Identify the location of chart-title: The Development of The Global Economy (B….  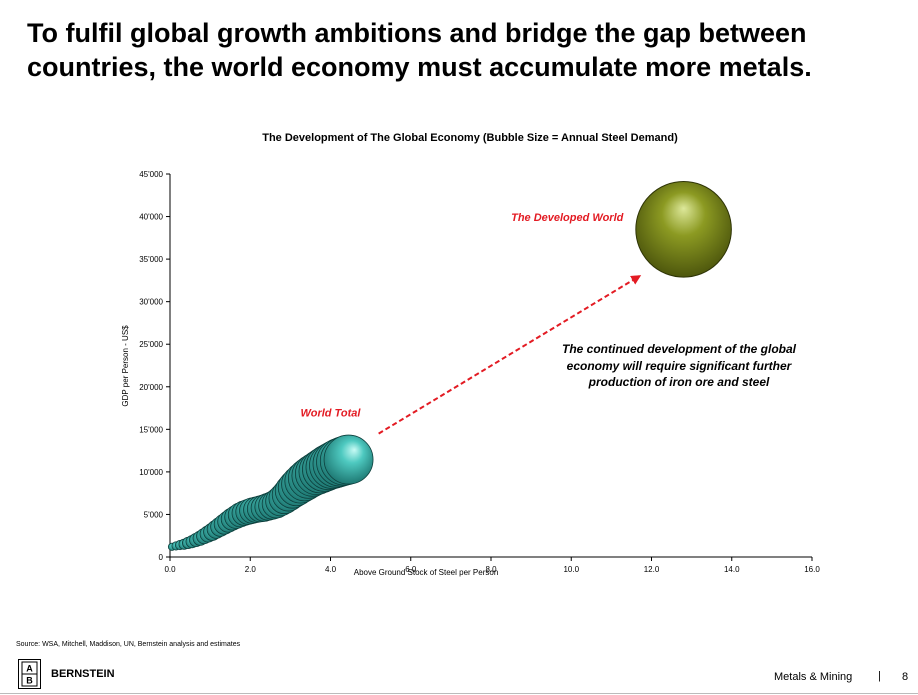
(470, 138).